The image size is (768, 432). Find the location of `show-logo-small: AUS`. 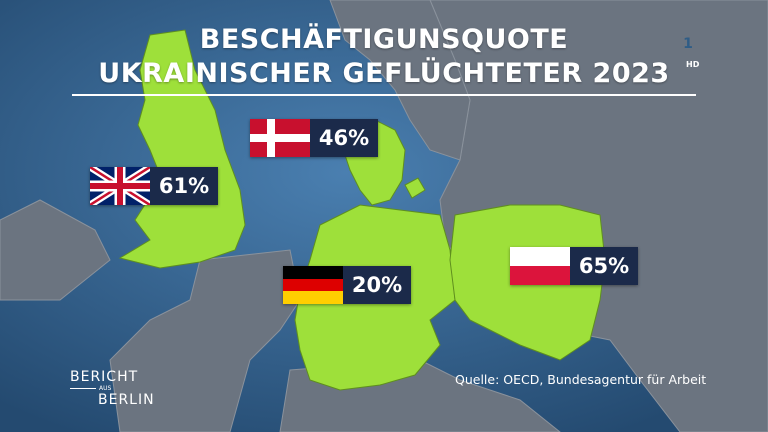

show-logo-small: AUS is located at coordinates (105, 388).